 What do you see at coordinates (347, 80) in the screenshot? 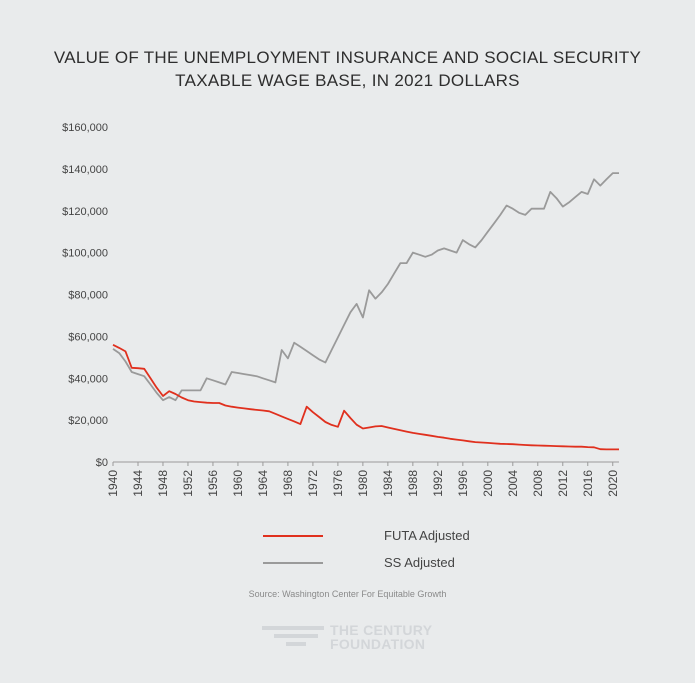
I see `chart-title-line-2: TAXABLE WAGE BASE, IN 2021 DOLLARS` at bounding box center [347, 80].